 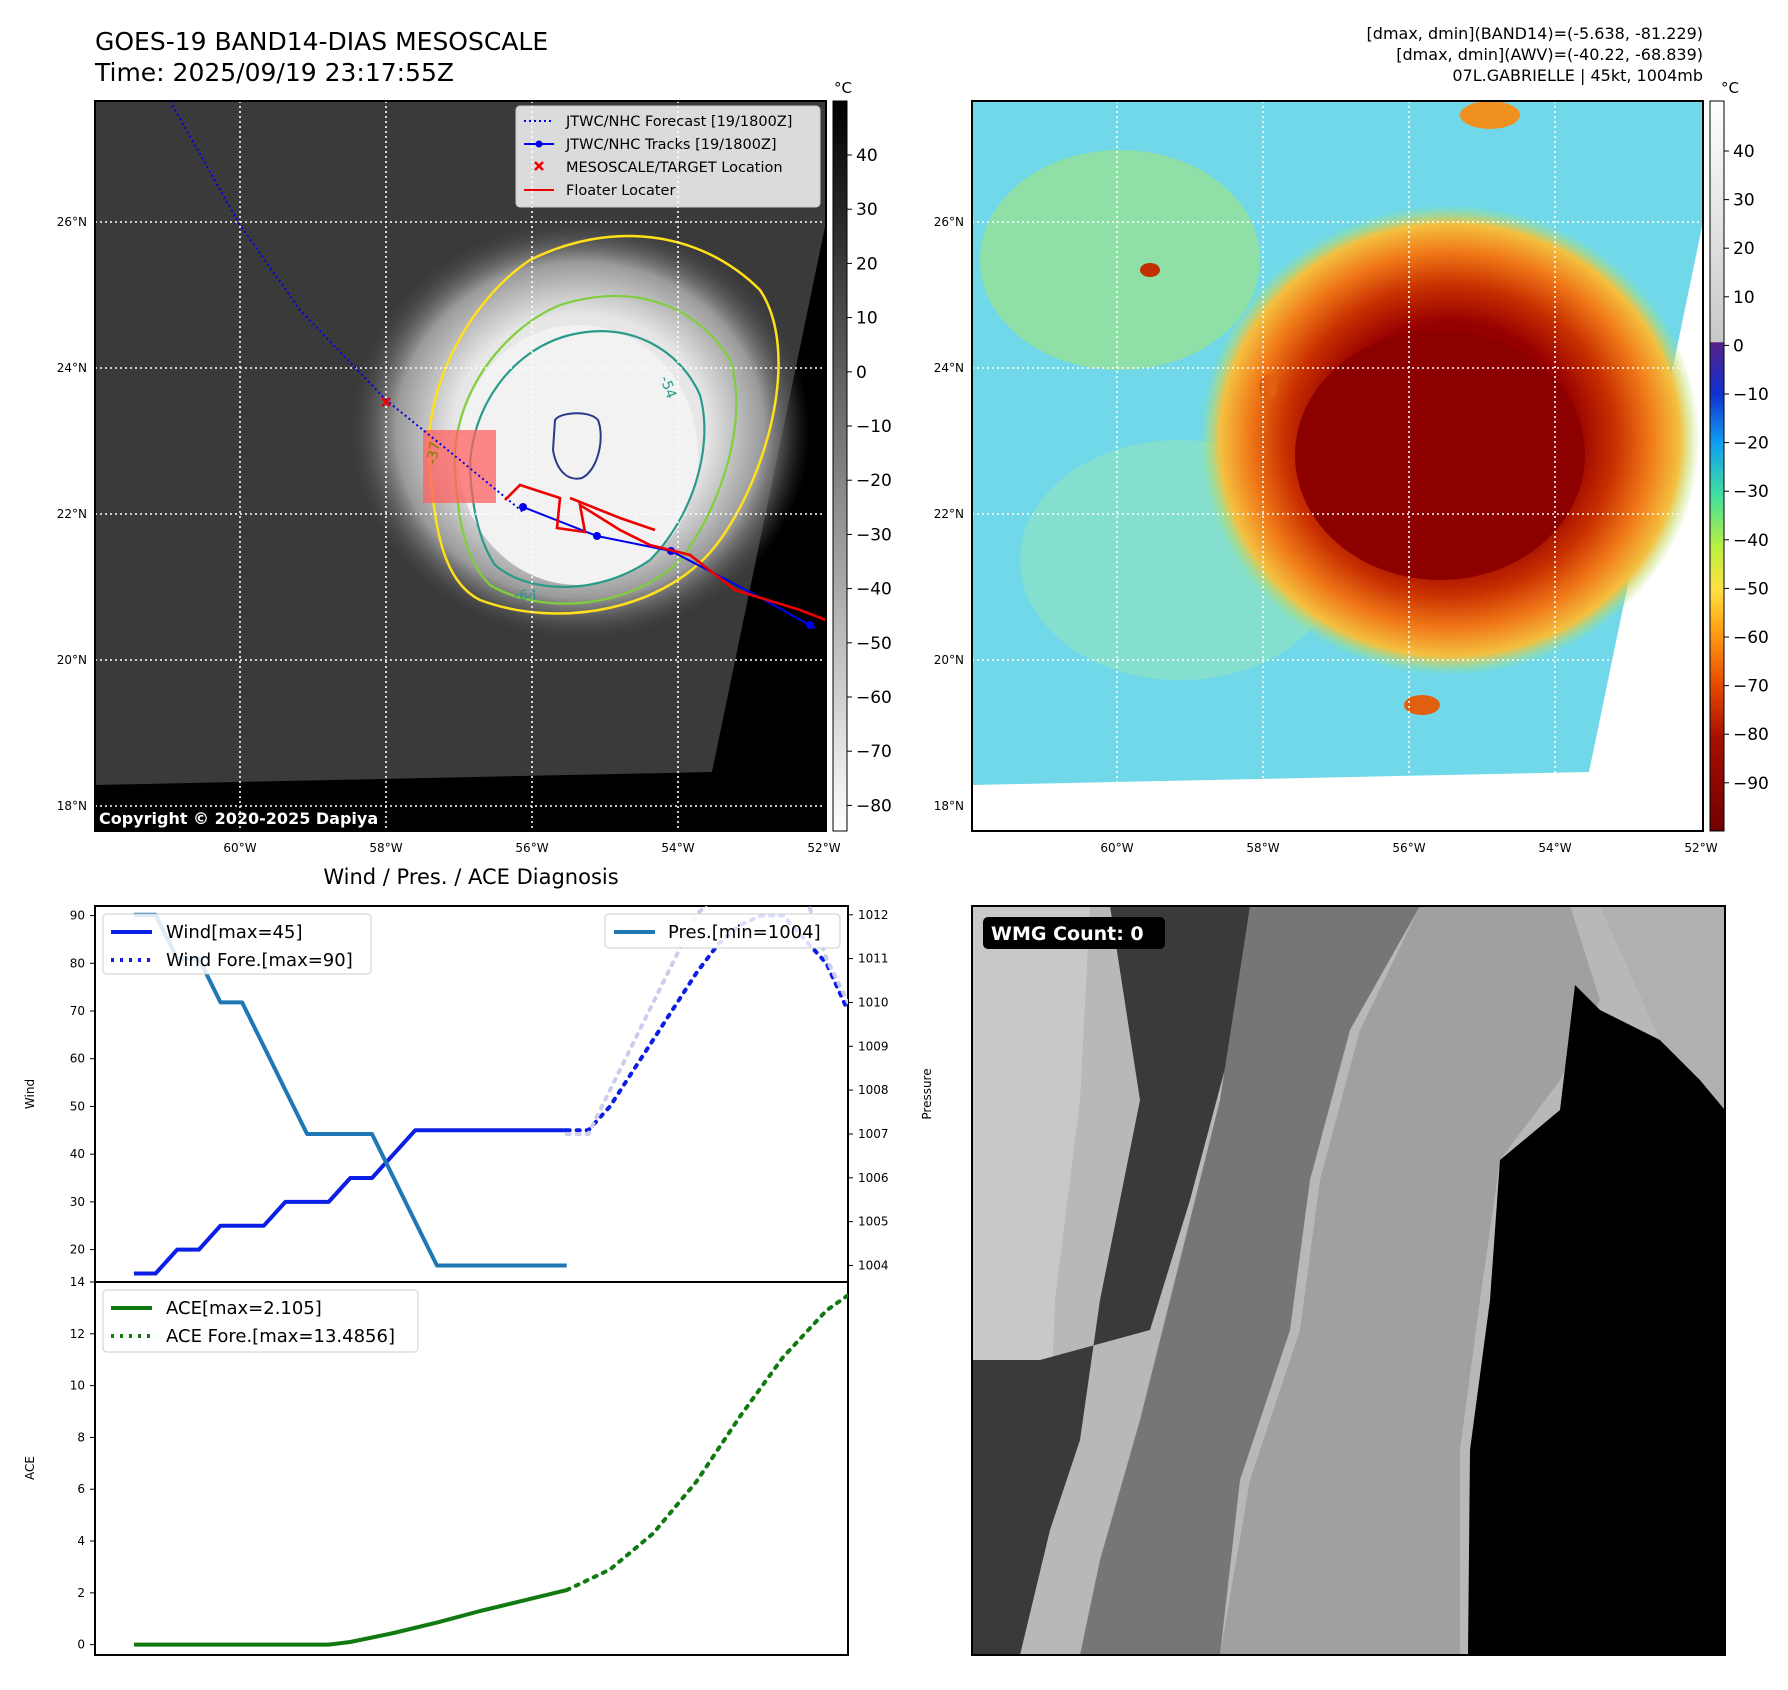 I want to click on ir-contour-green, so click(x=595, y=449).